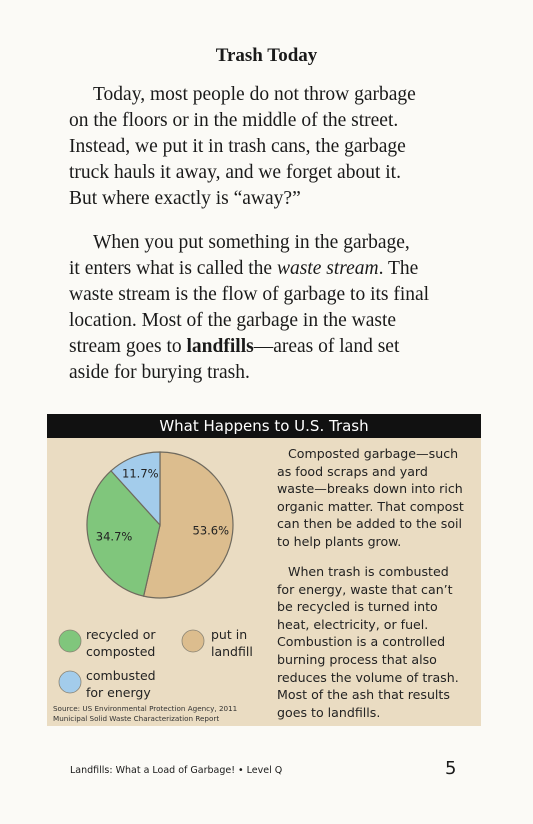 The width and height of the screenshot is (533, 824). Describe the element at coordinates (327, 268) in the screenshot. I see `text-run: waste stream` at that location.